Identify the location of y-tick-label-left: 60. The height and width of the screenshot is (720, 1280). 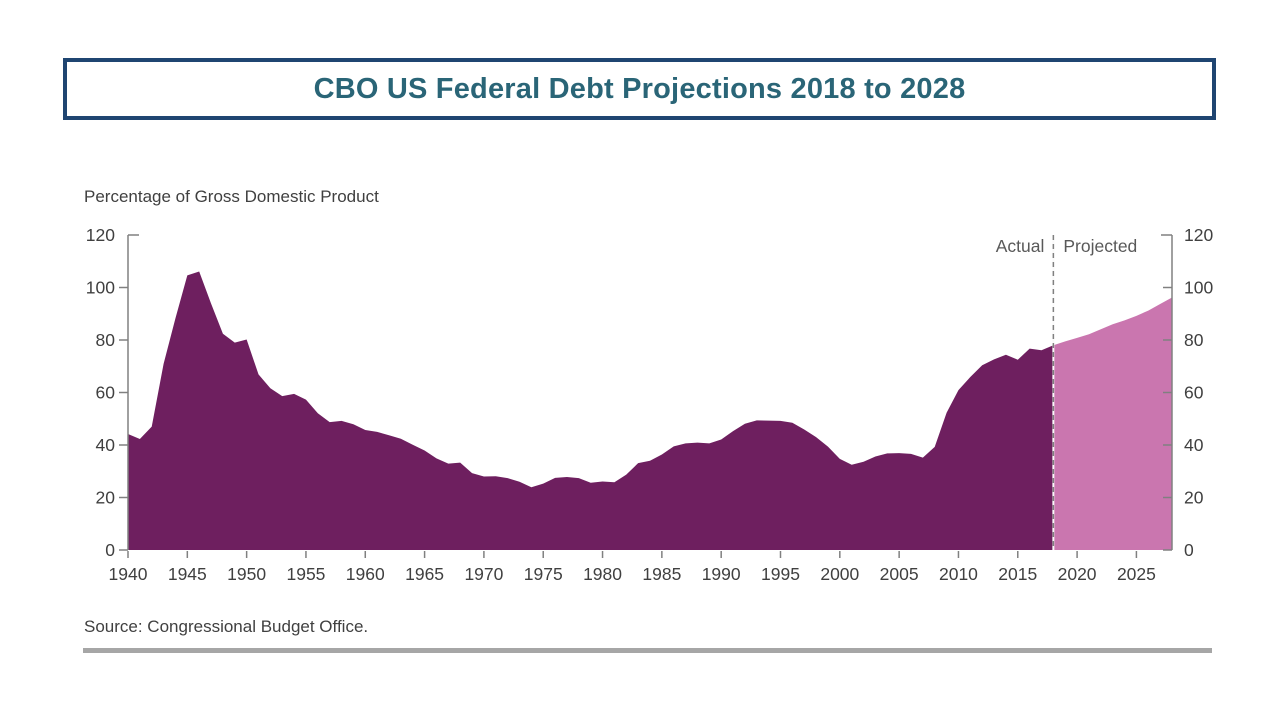
(106, 393).